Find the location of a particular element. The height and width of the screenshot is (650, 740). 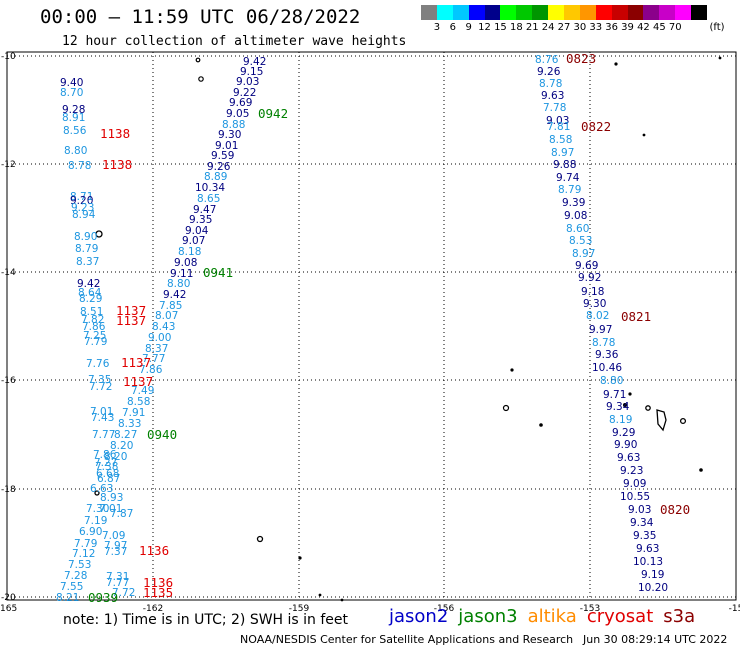

wave-height-value: 8.21 is located at coordinates (67, 598).